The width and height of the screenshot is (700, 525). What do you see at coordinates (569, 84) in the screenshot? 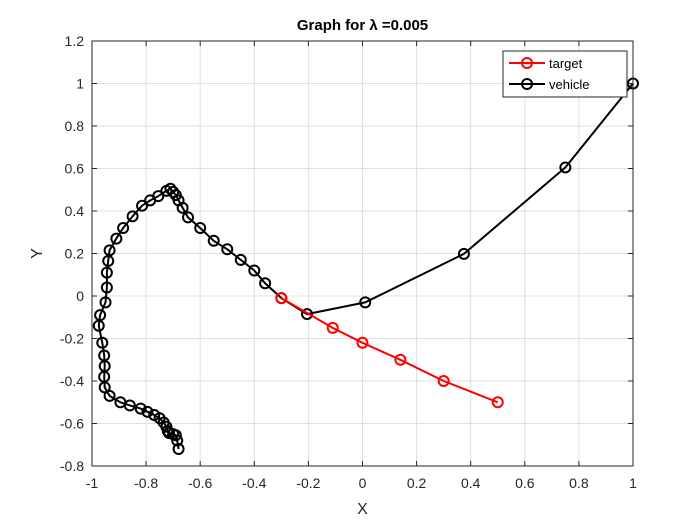
I see `legend-label-vehicle: vehicle` at bounding box center [569, 84].